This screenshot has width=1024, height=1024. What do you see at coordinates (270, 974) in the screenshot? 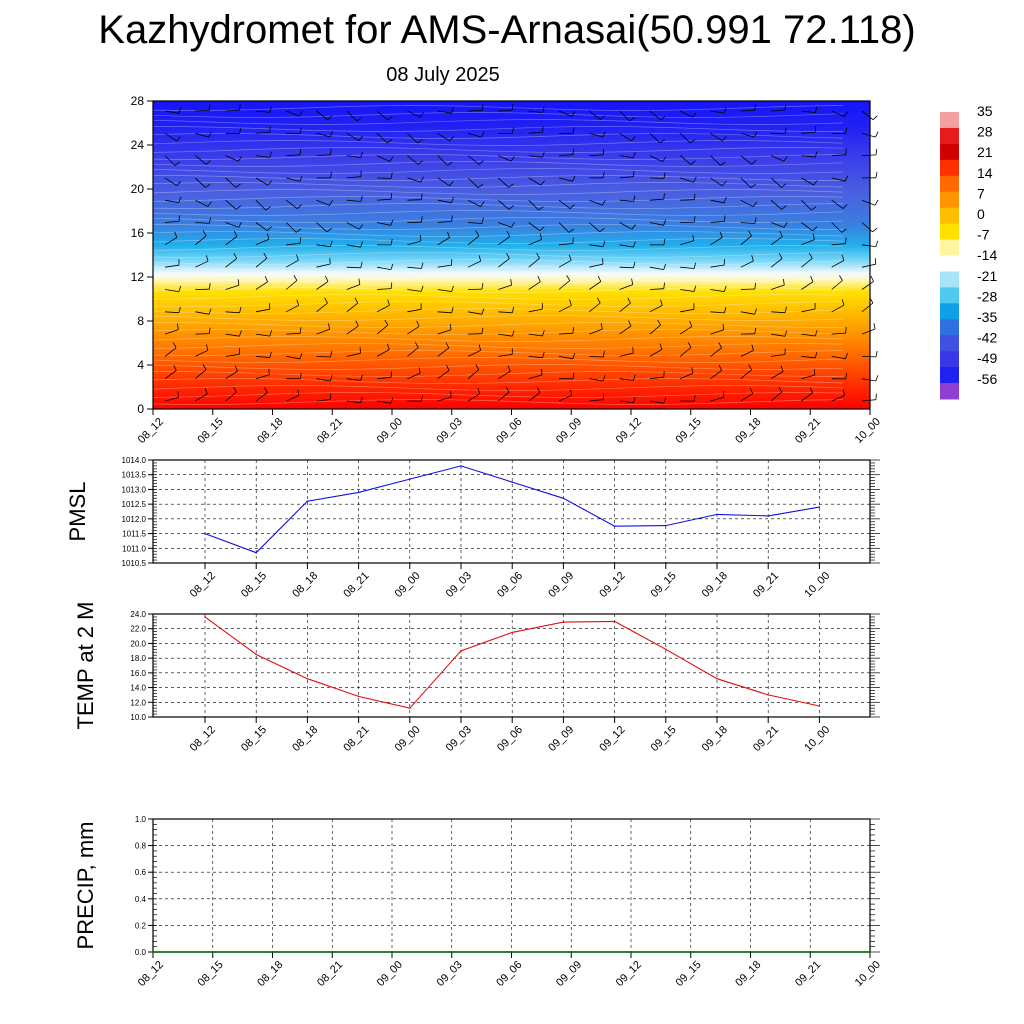
I see `xtick-label: 08_18` at bounding box center [270, 974].